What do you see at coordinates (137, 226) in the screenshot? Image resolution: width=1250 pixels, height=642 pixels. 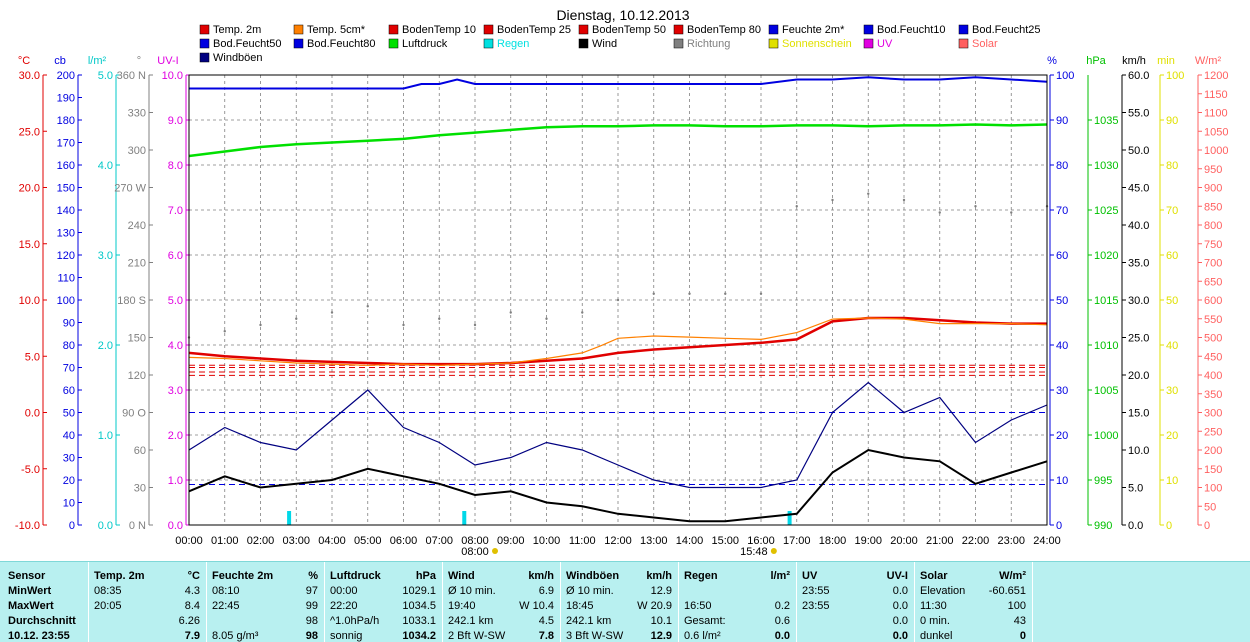 I see `left-axis-tick-label: 240` at bounding box center [137, 226].